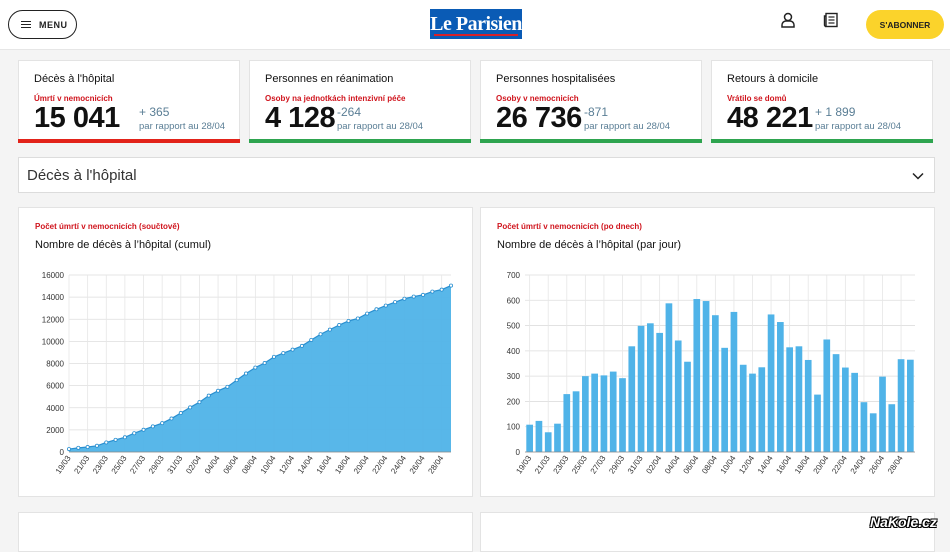  What do you see at coordinates (107, 226) in the screenshot?
I see `chart-red-title: Počet úmrtí v nemocnicích (součtově)` at bounding box center [107, 226].